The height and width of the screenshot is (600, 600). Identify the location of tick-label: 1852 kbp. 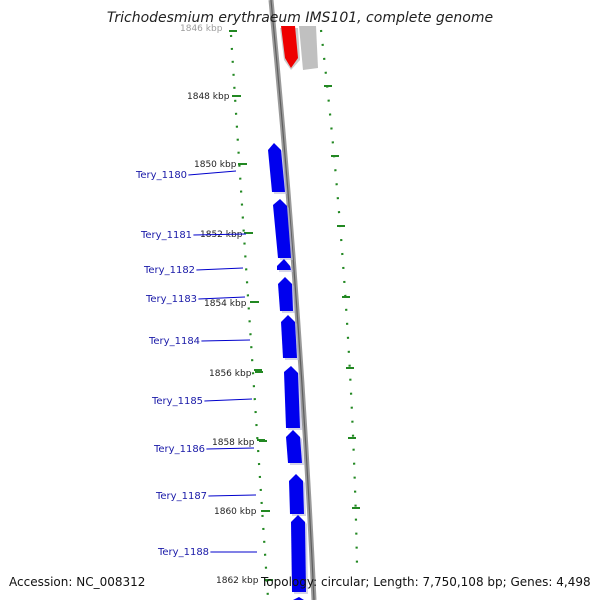
(221, 235).